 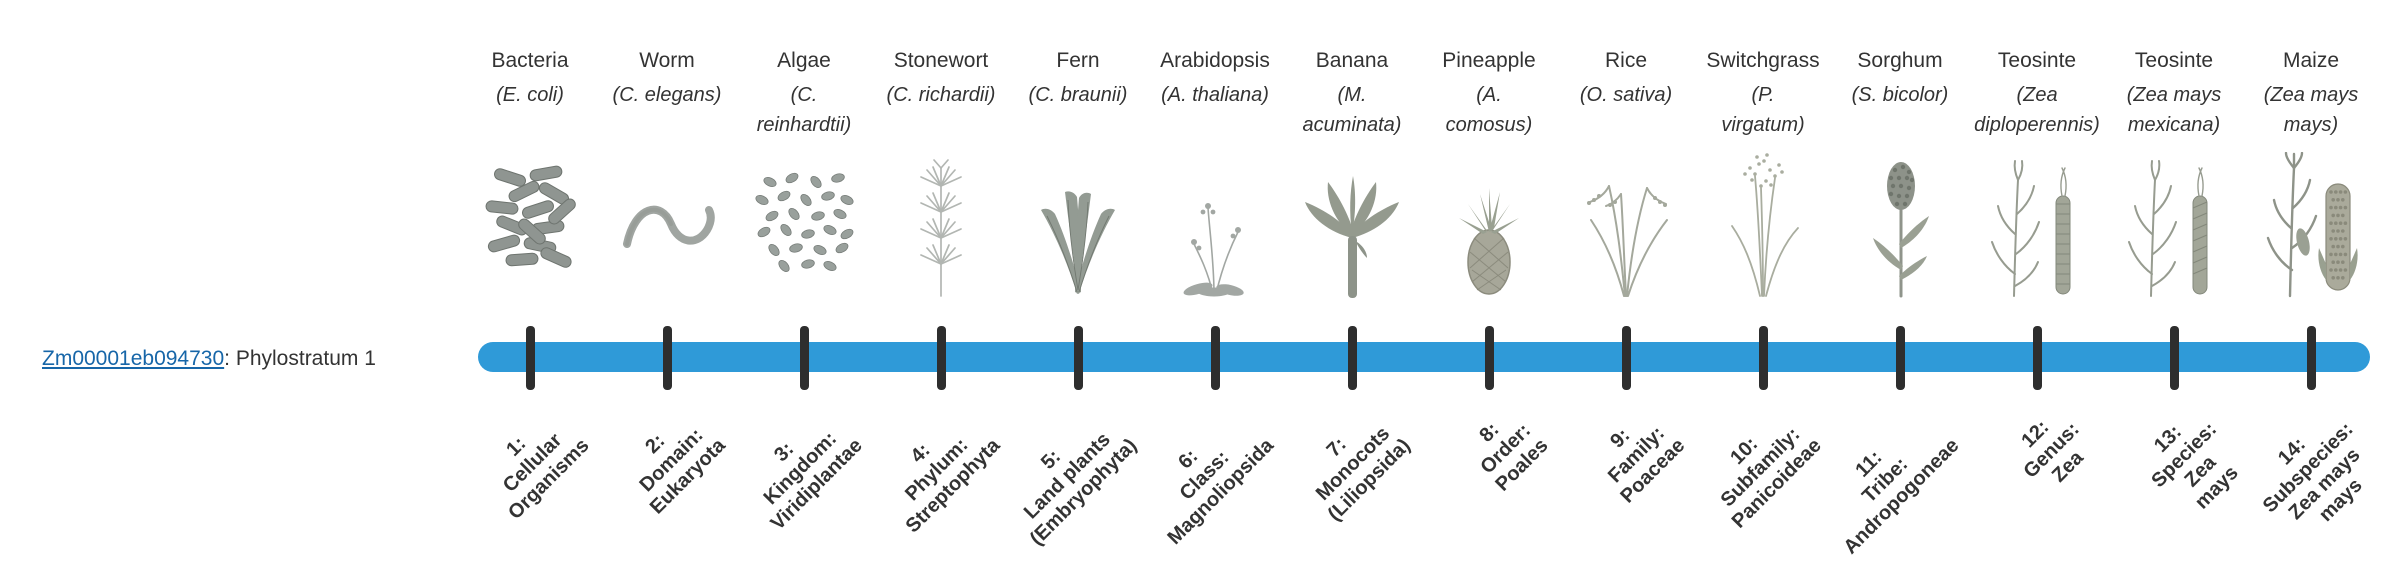 I want to click on organism-species: (E. coli), so click(x=530, y=95).